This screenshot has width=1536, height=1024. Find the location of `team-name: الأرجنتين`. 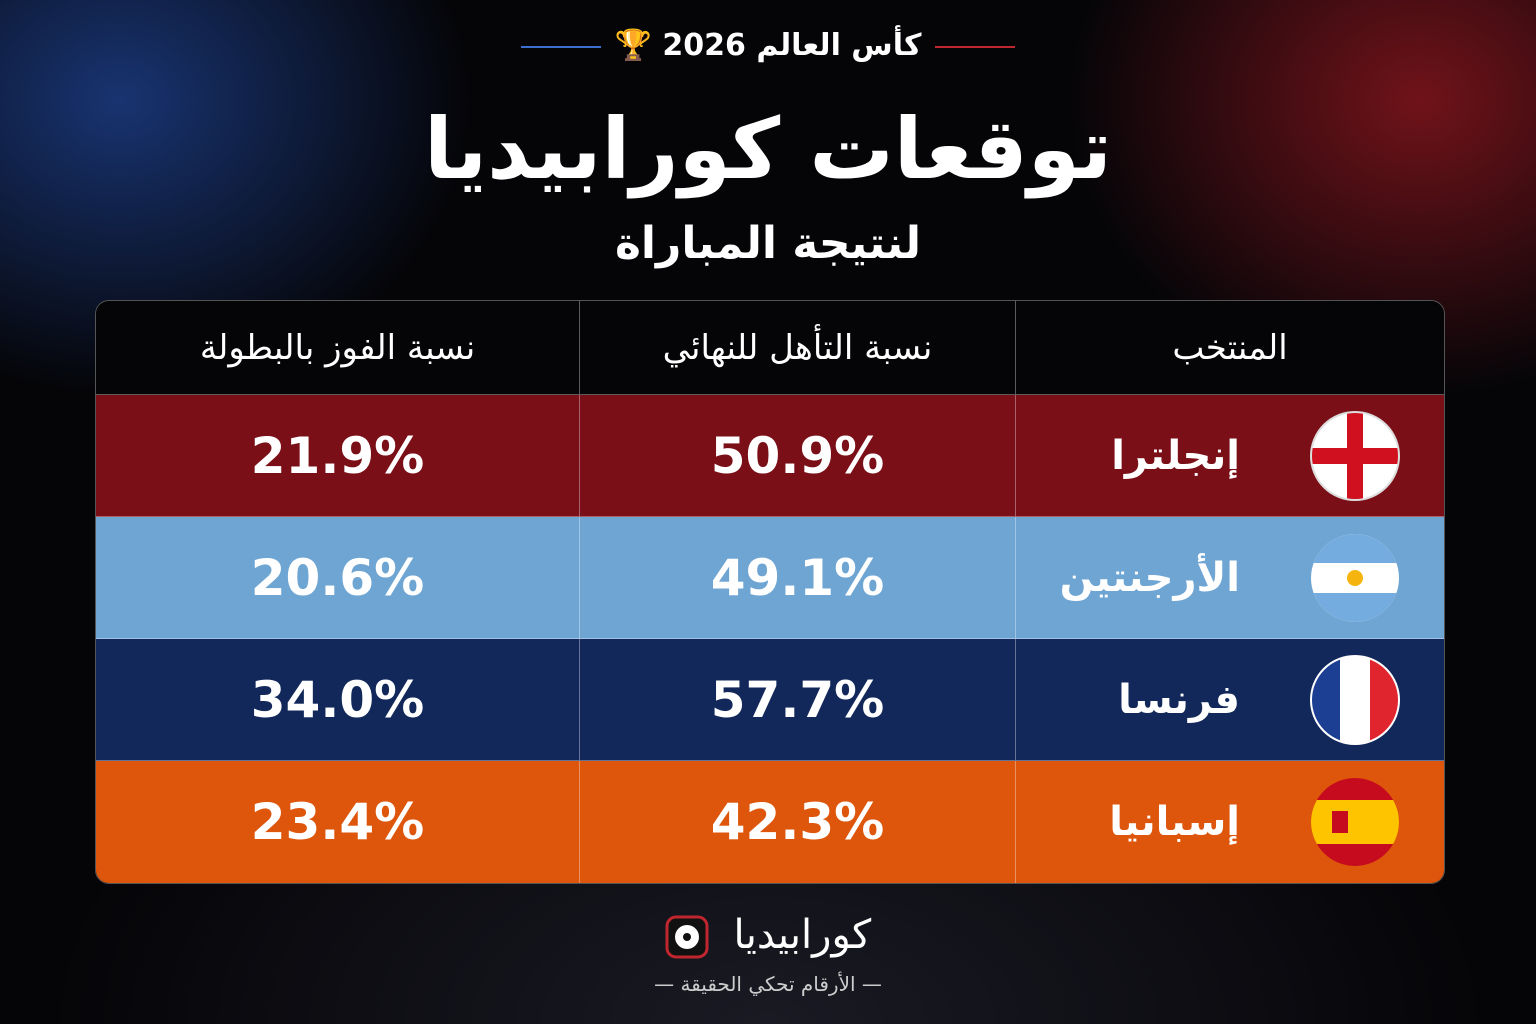

team-name: الأرجنتين is located at coordinates (1149, 577).